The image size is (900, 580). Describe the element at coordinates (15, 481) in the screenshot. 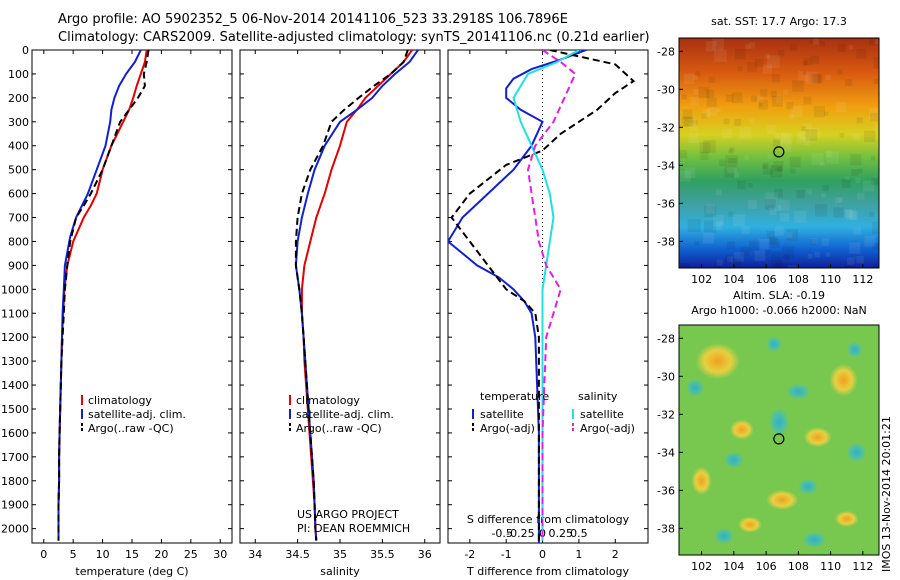

I see `y-tick-label: 1800` at that location.